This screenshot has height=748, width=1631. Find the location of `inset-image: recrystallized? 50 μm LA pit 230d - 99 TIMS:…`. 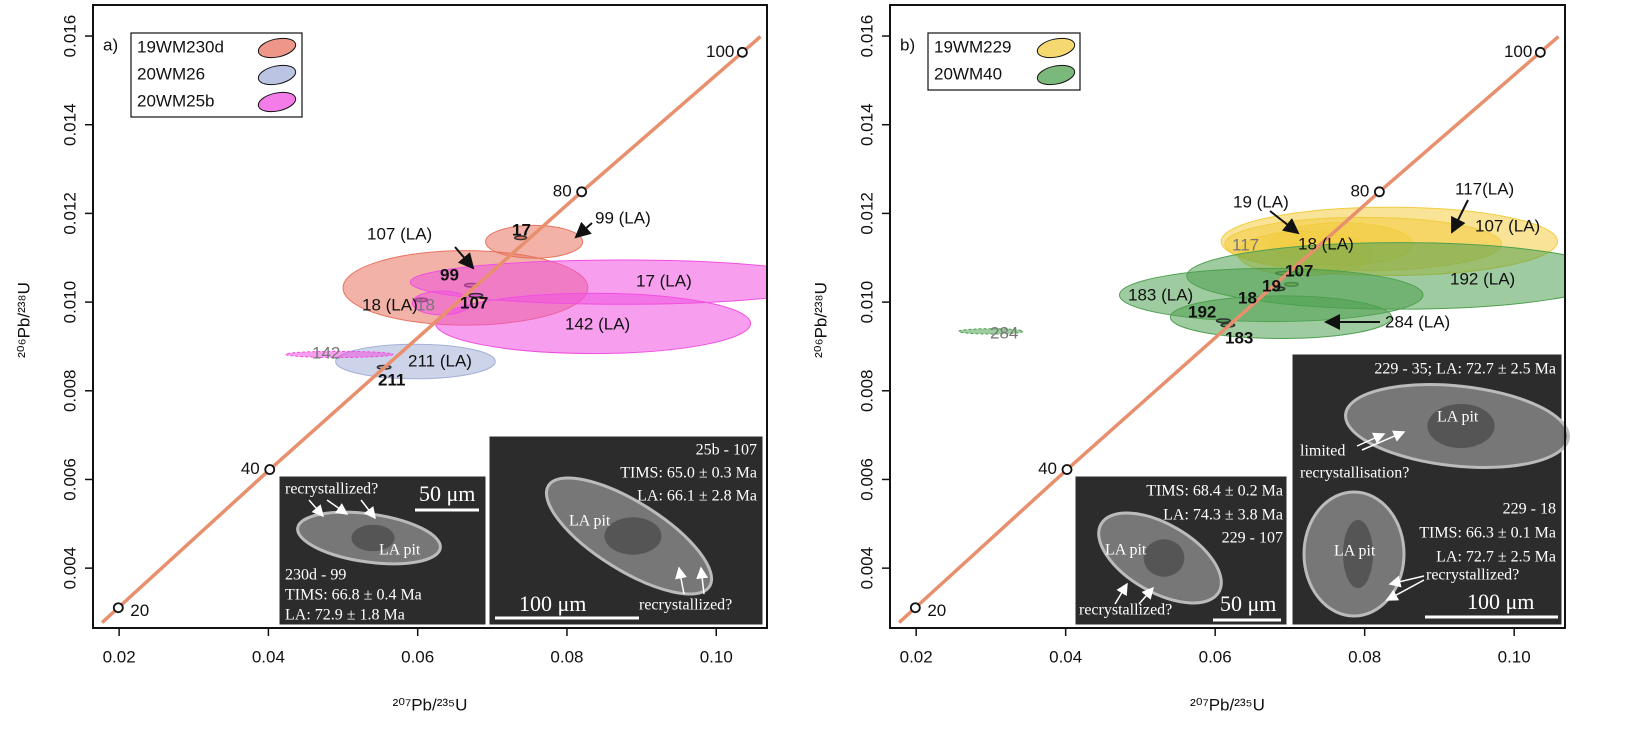

inset-image: recrystallized? 50 μm LA pit 230d - 99 TIMS:… is located at coordinates (382, 550).